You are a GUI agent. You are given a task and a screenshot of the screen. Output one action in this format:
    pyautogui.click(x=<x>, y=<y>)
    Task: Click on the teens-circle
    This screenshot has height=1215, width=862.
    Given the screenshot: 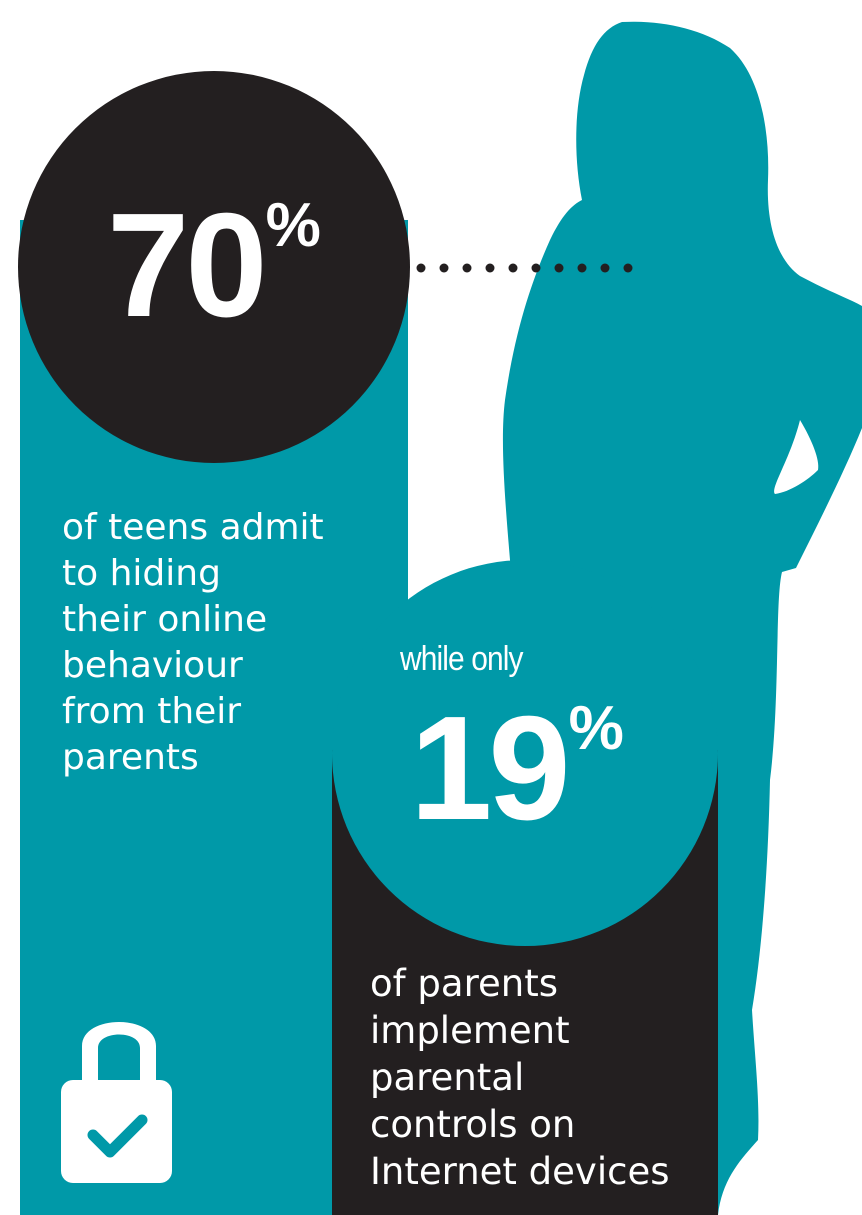 What is the action you would take?
    pyautogui.click(x=214, y=267)
    